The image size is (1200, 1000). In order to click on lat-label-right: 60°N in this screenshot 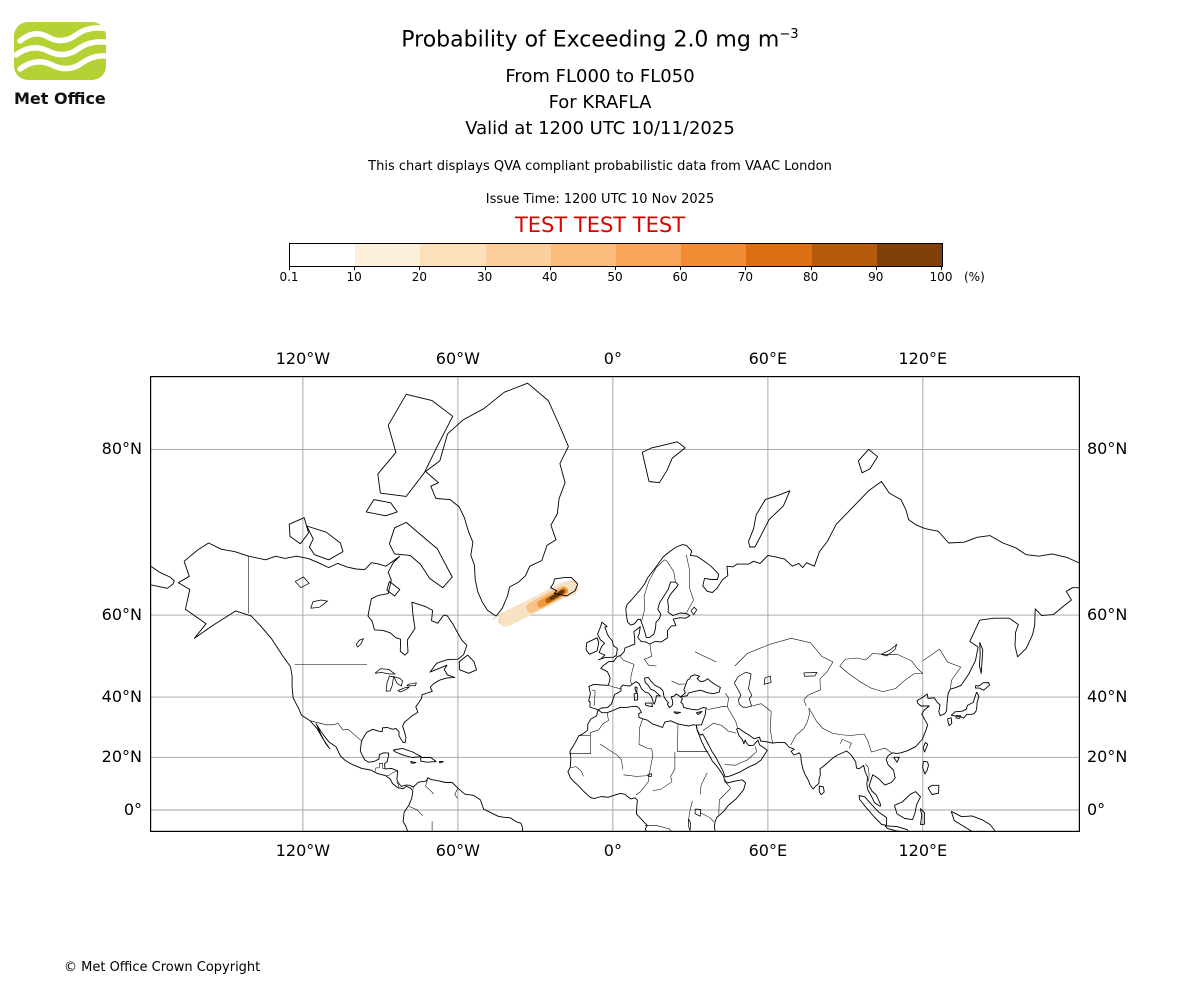, I will do `click(1107, 615)`.